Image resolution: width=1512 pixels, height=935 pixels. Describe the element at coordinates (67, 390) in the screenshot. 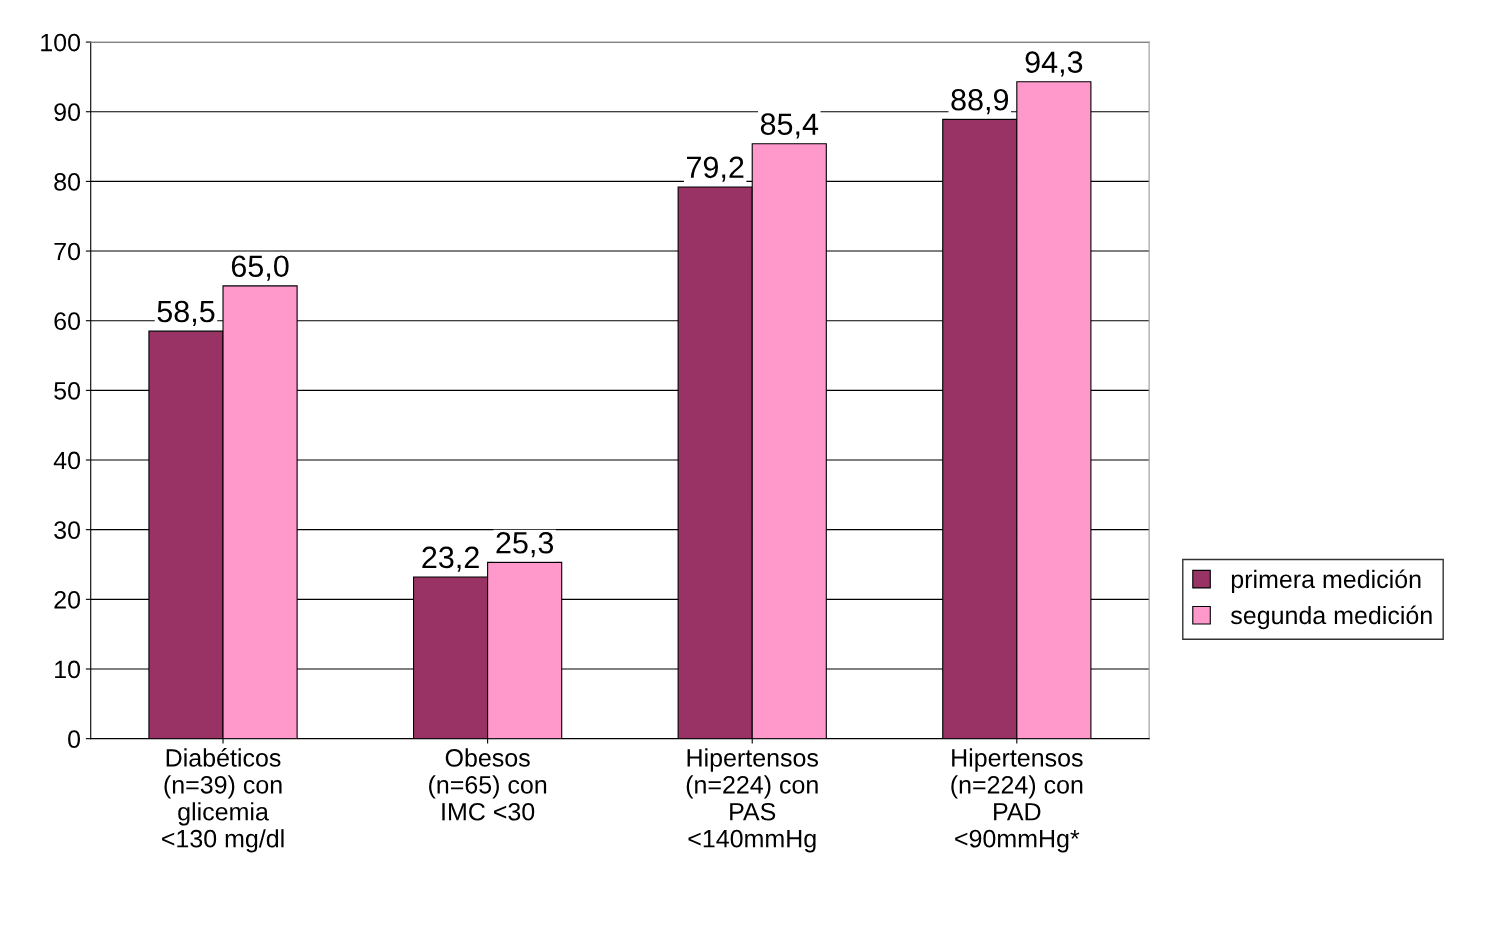

I see `y-tick-label: 50` at that location.